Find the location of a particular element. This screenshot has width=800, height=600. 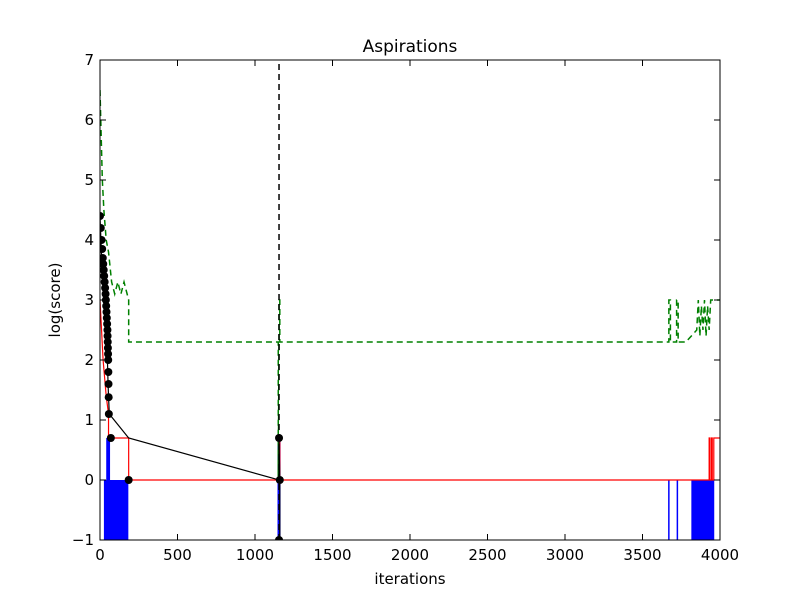

y-tick-label: 3 is located at coordinates (89, 300).